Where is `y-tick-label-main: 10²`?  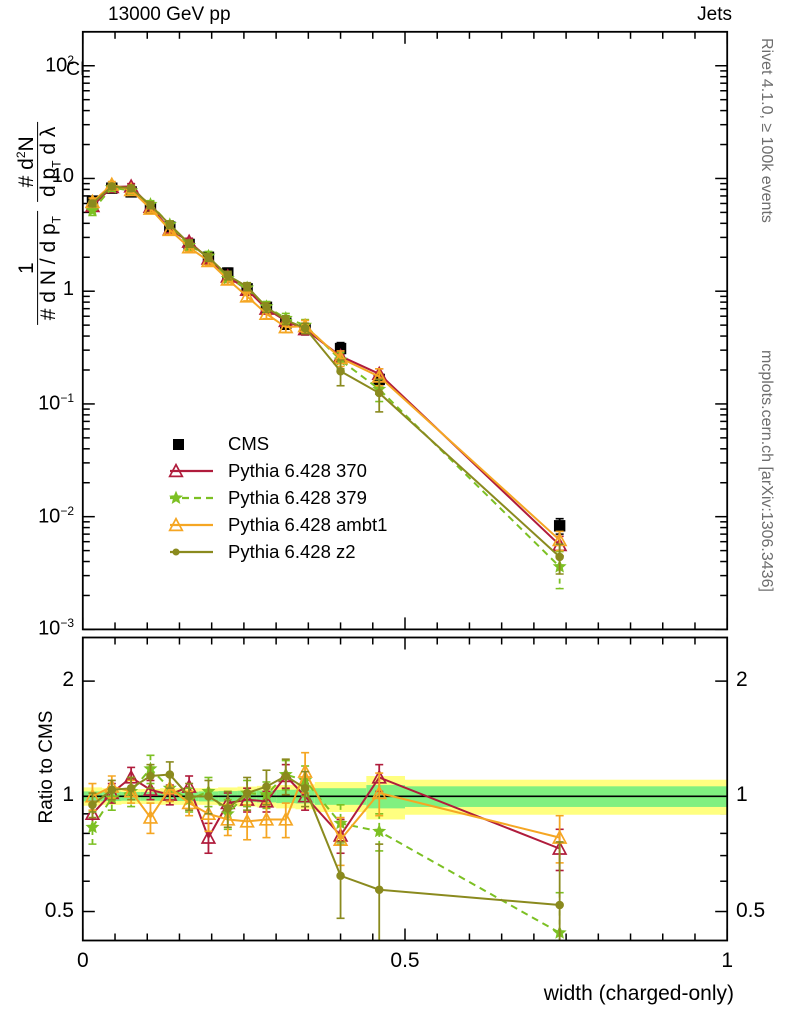
y-tick-label-main: 10² is located at coordinates (59, 64).